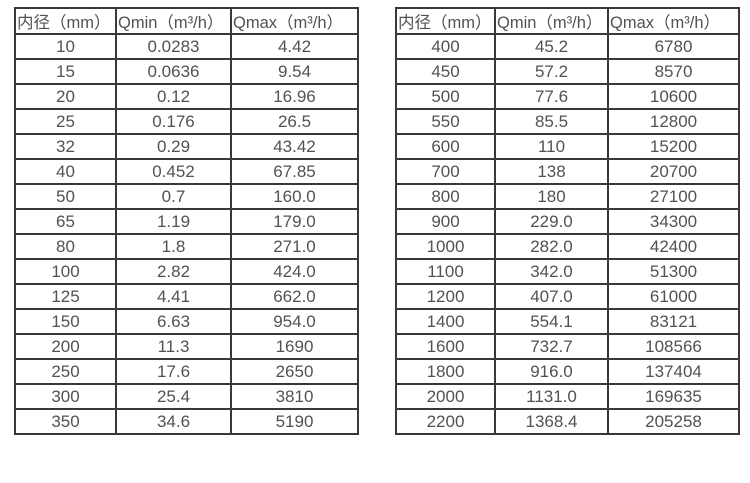 The image size is (750, 483). Describe the element at coordinates (186, 346) in the screenshot. I see `table-row: 200 11.3 1690` at that location.